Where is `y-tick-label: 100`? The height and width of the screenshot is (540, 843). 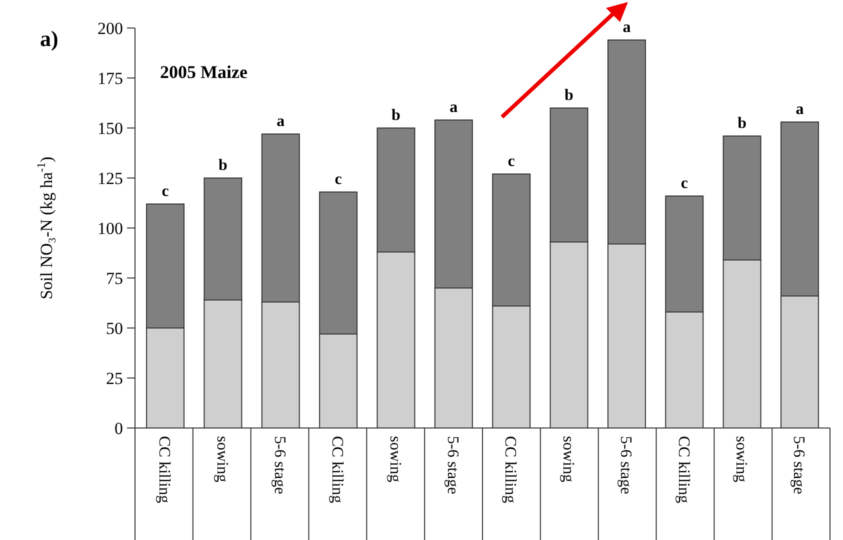 y-tick-label: 100 is located at coordinates (110, 228).